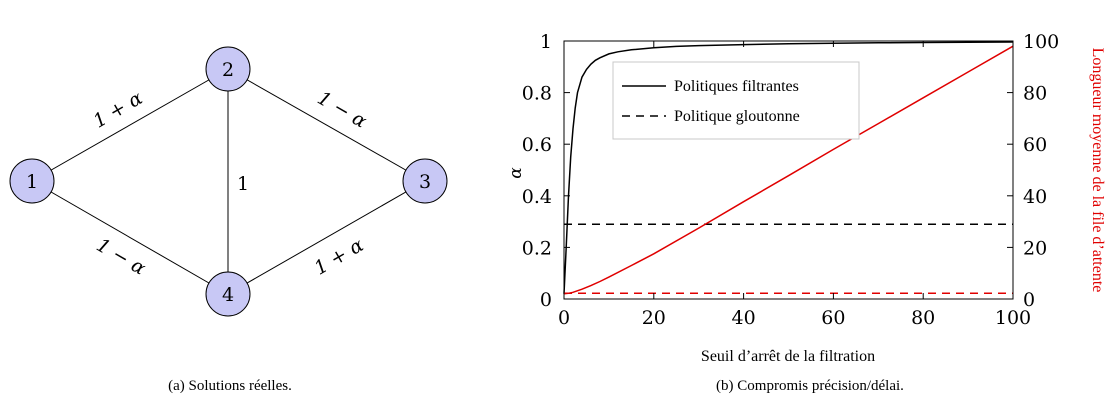 The width and height of the screenshot is (1112, 415). Describe the element at coordinates (1035, 248) in the screenshot. I see `y2-tick-label: 20` at that location.